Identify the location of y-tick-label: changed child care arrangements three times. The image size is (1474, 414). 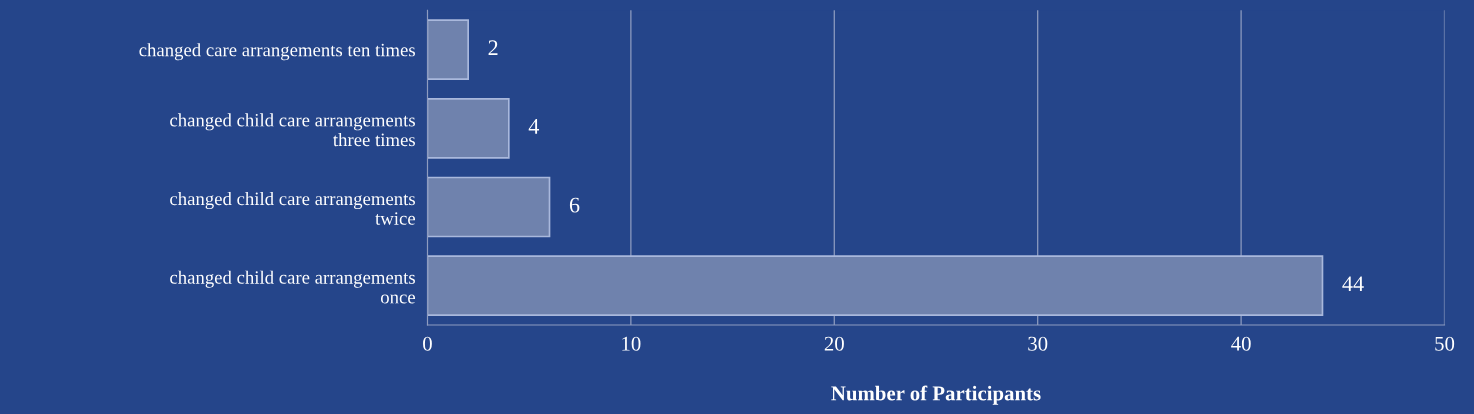
(292, 130).